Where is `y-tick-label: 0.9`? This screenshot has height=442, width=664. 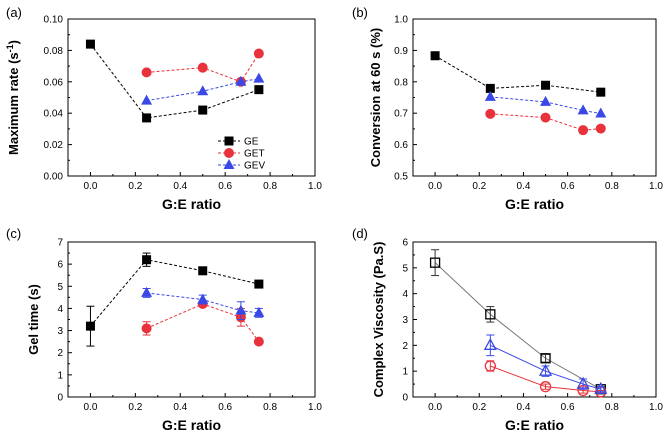
y-tick-label: 0.9 is located at coordinates (401, 51).